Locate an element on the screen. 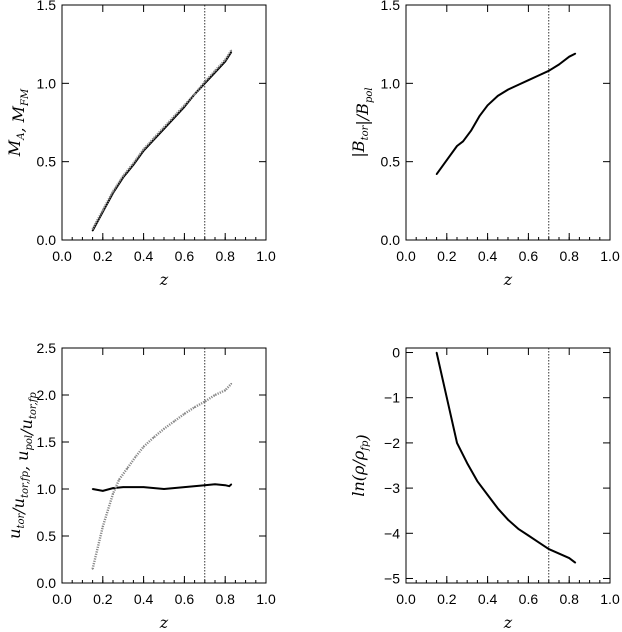  y-label-subscript: pol is located at coordinates (369, 95).